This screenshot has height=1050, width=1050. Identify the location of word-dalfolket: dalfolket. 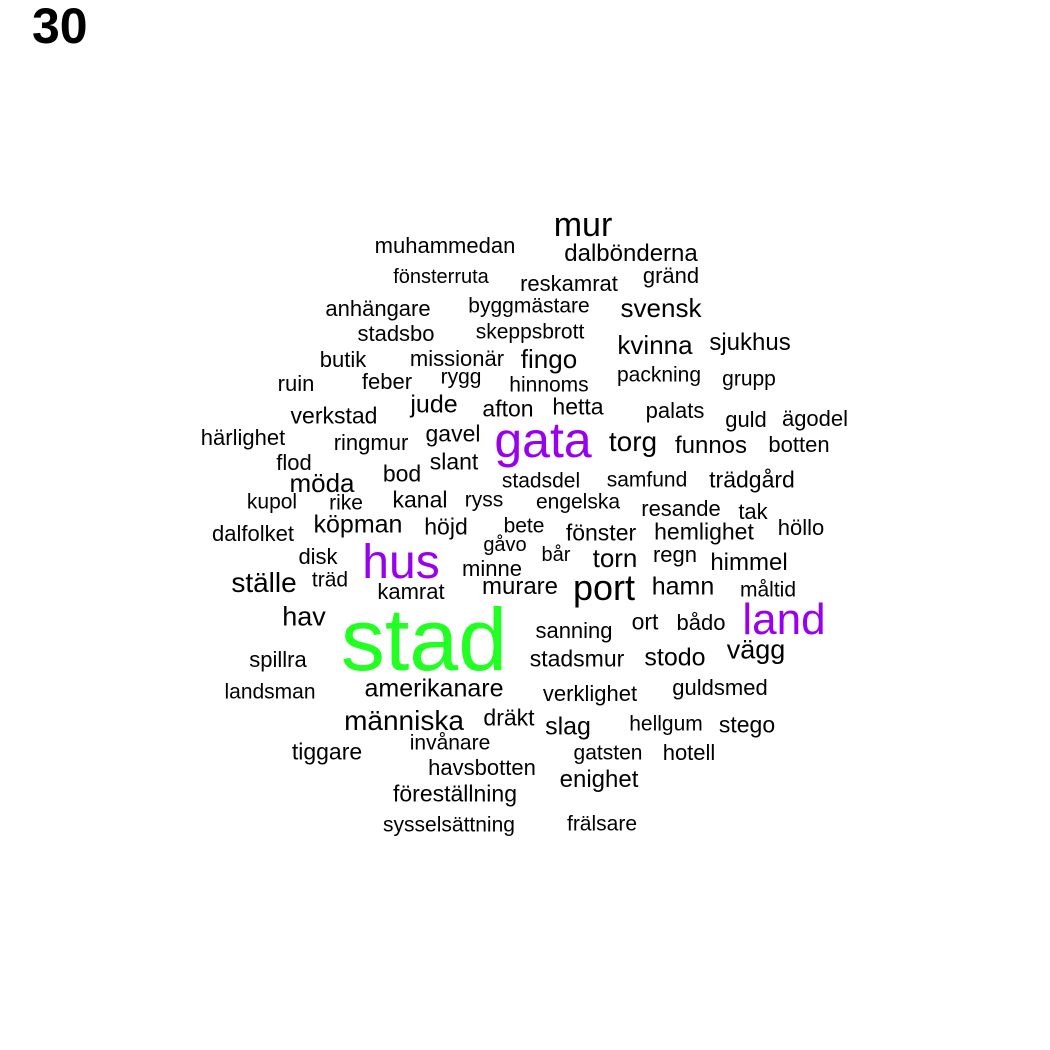
(253, 533).